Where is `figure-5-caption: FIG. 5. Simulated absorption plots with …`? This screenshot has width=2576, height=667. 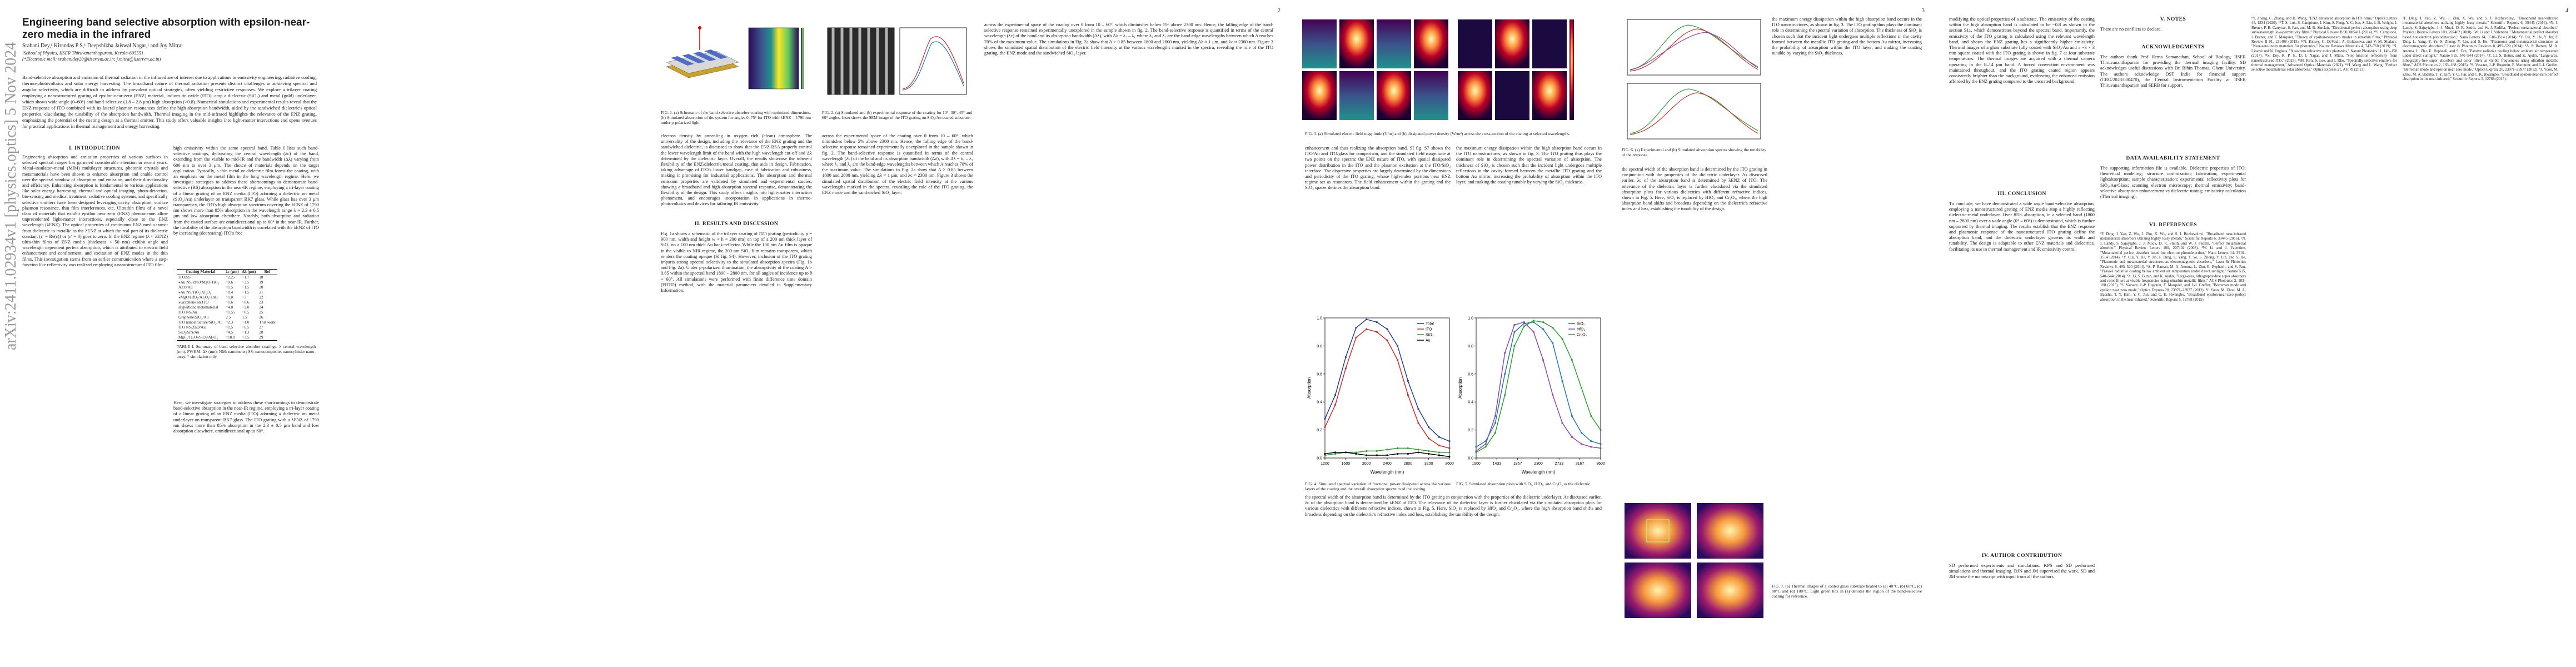 figure-5-caption: FIG. 5. Simulated absorption plots with … is located at coordinates (1524, 483).